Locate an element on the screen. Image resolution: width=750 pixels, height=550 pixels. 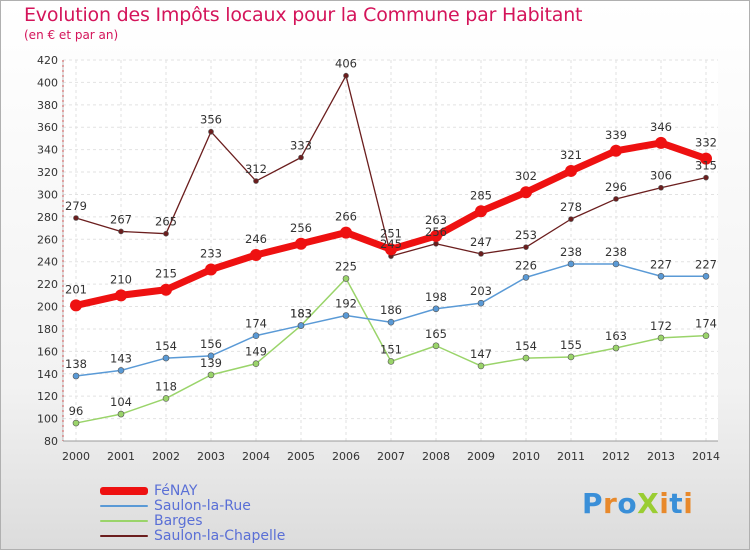
logo-letter: P is located at coordinates (593, 503).